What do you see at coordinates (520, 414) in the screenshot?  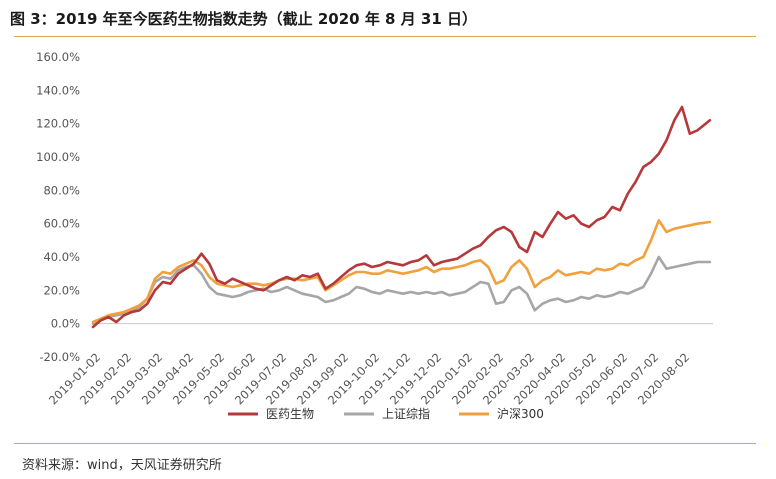 I see `legend-label: 沪深300` at bounding box center [520, 414].